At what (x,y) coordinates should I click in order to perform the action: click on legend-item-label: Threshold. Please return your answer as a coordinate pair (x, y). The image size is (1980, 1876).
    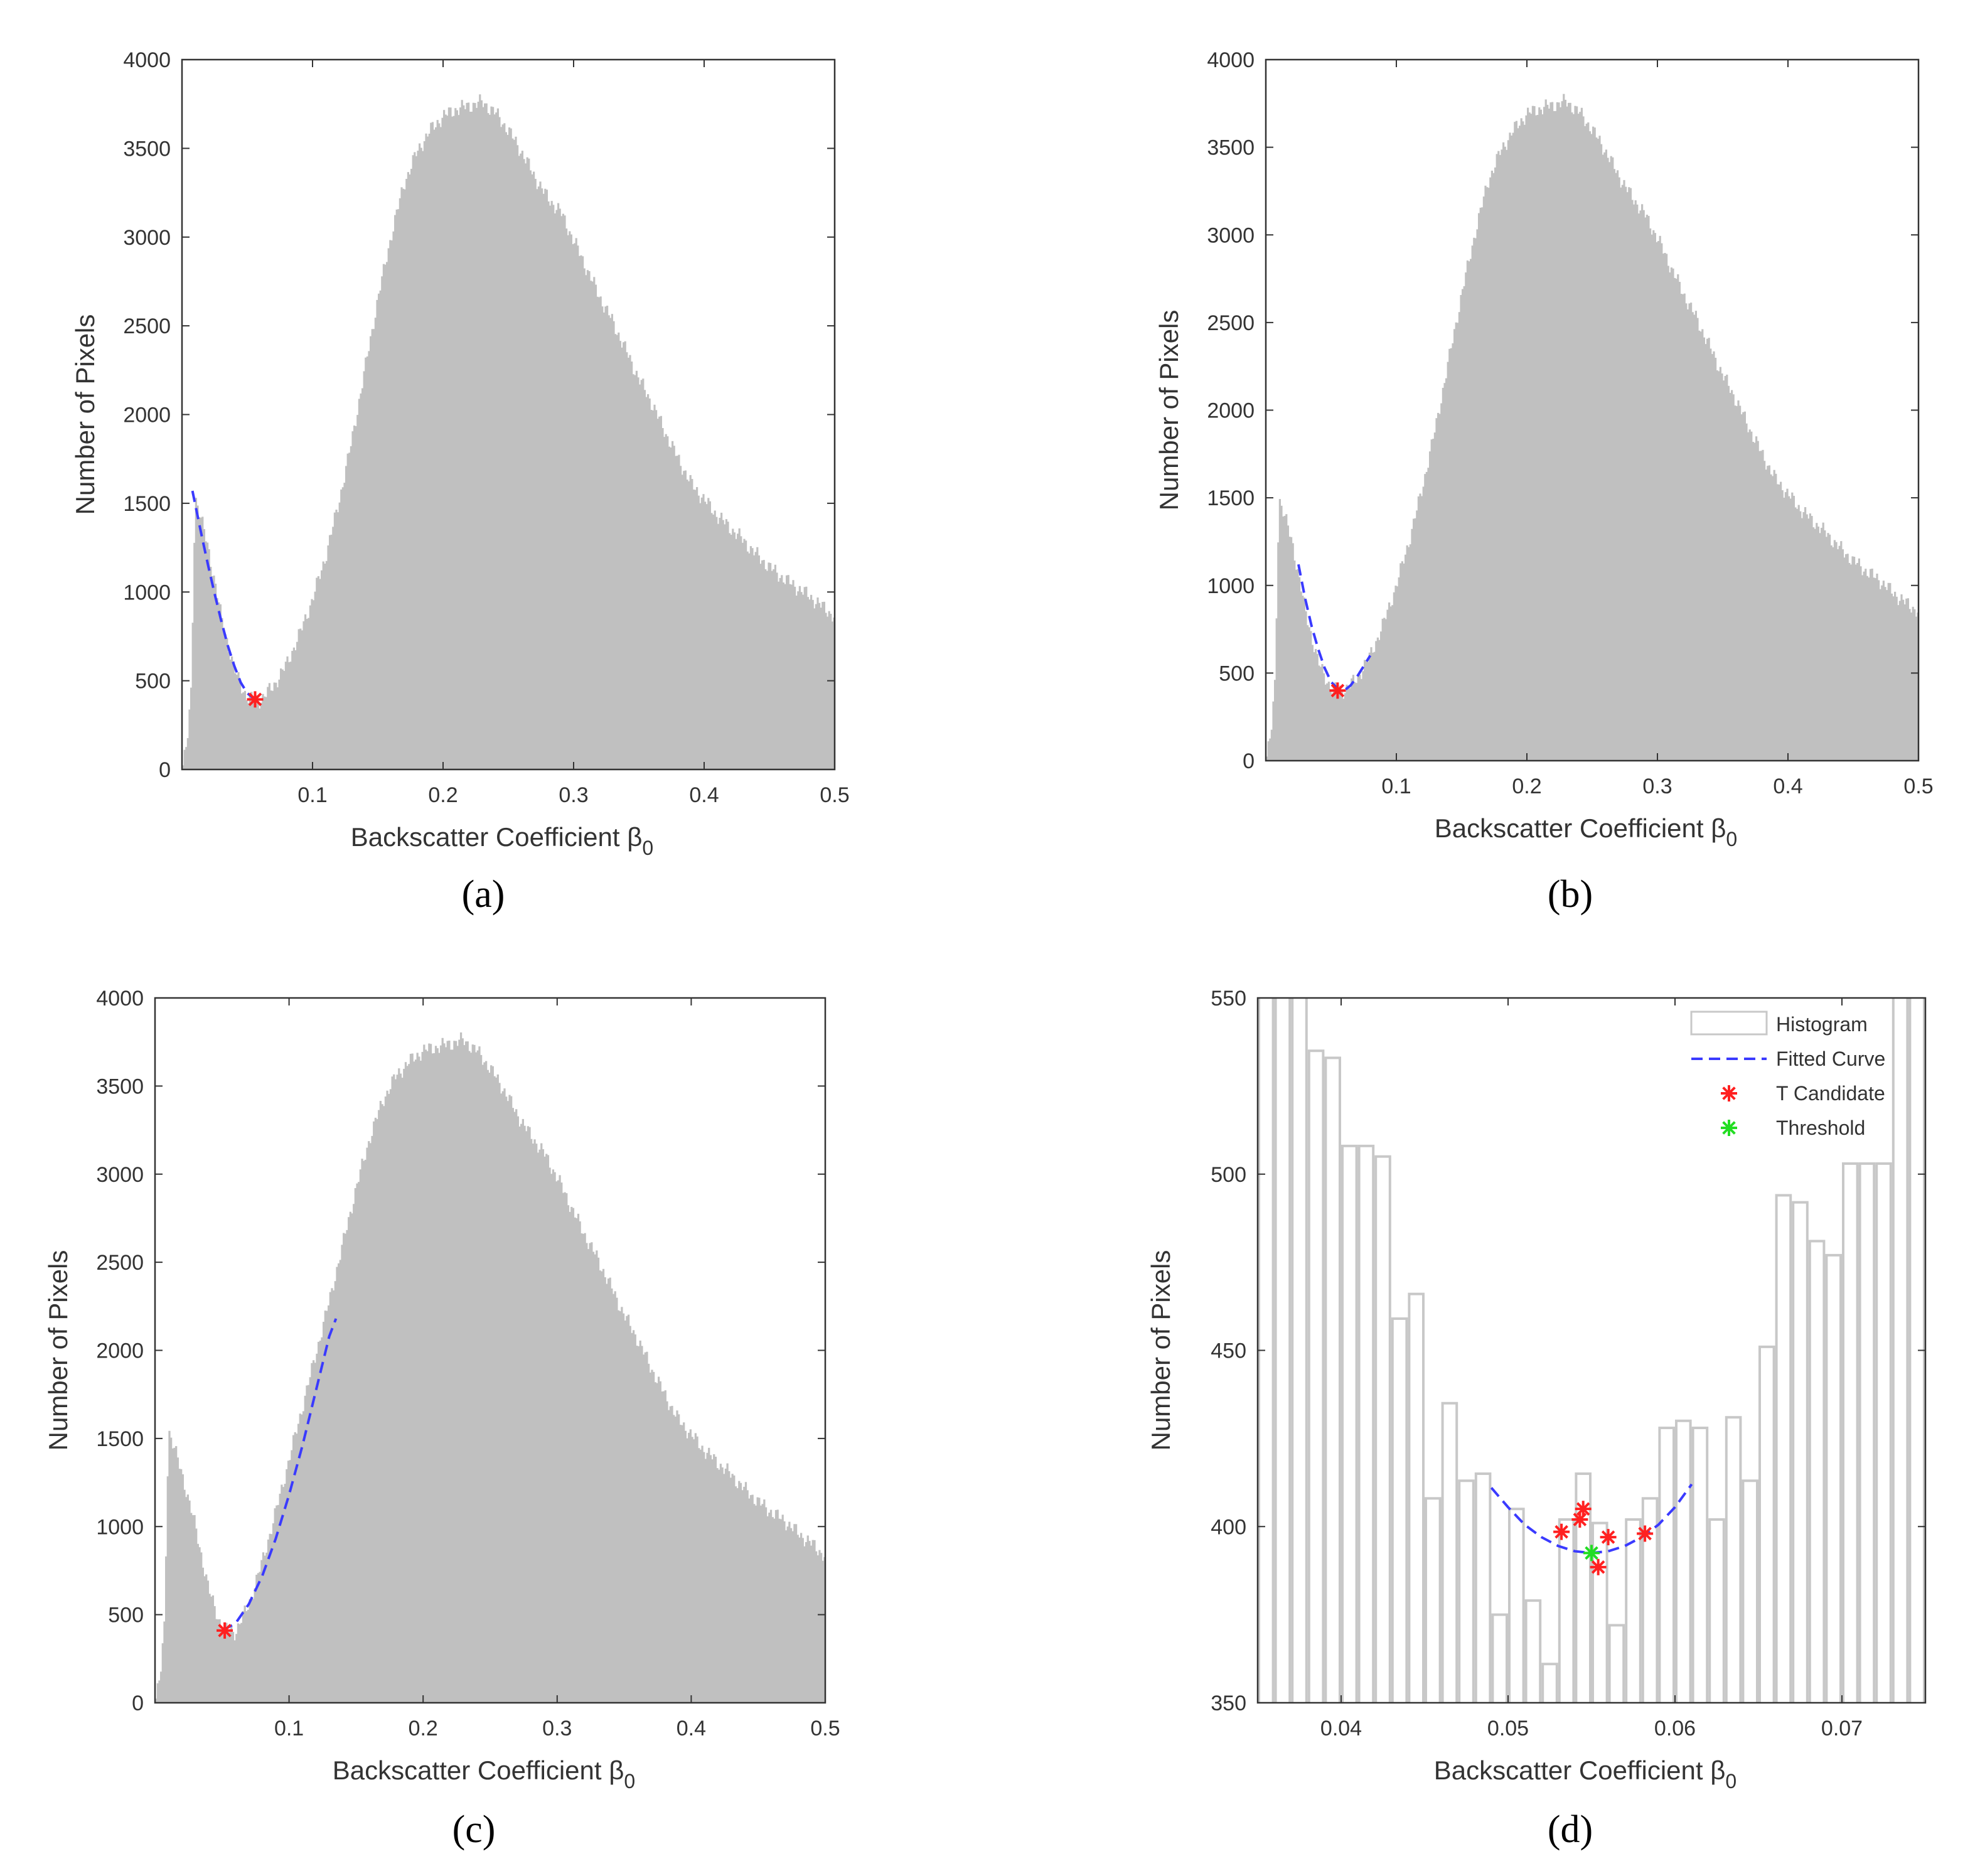
    Looking at the image, I should click on (1820, 1128).